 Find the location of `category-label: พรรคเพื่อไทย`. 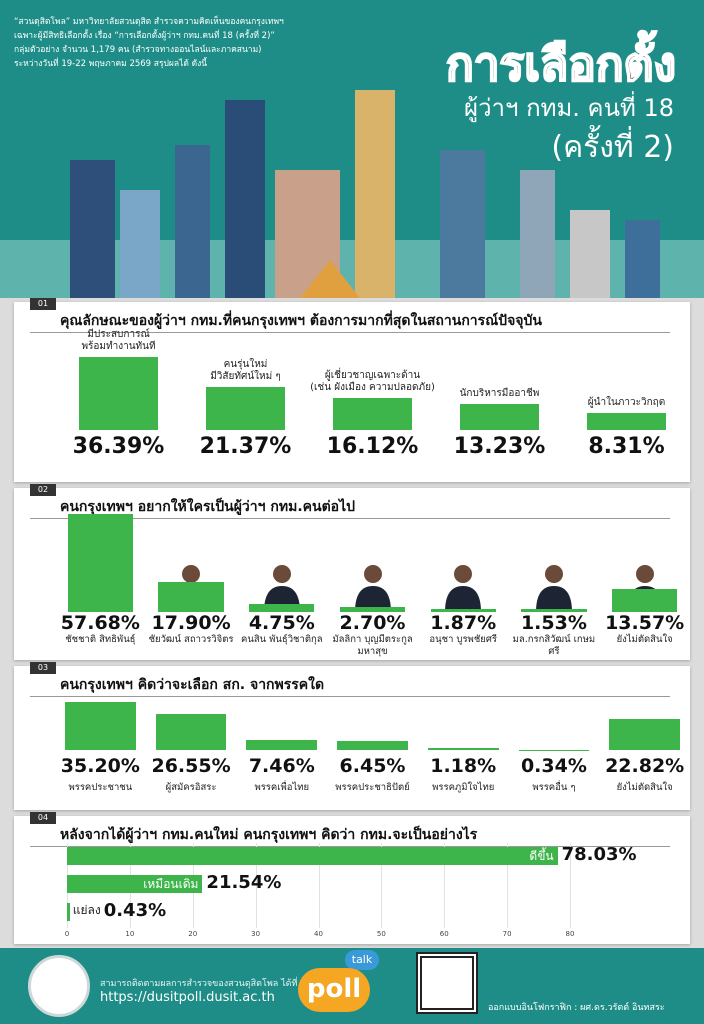

category-label: พรรคเพื่อไทย is located at coordinates (282, 787).